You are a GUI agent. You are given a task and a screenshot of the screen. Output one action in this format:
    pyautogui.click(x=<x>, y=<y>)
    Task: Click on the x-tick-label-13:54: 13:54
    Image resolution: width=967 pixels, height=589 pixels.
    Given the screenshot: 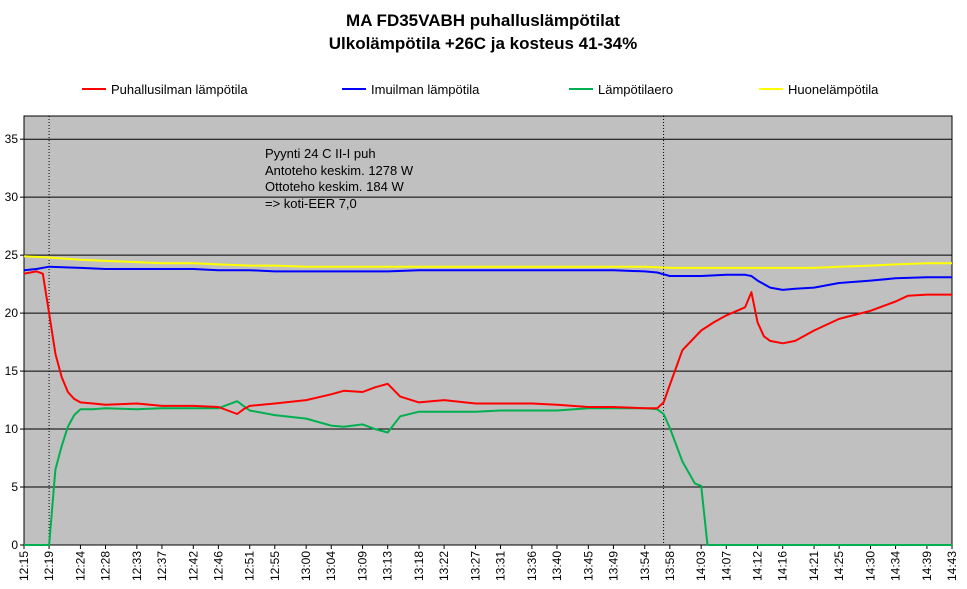 What is the action you would take?
    pyautogui.click(x=645, y=566)
    